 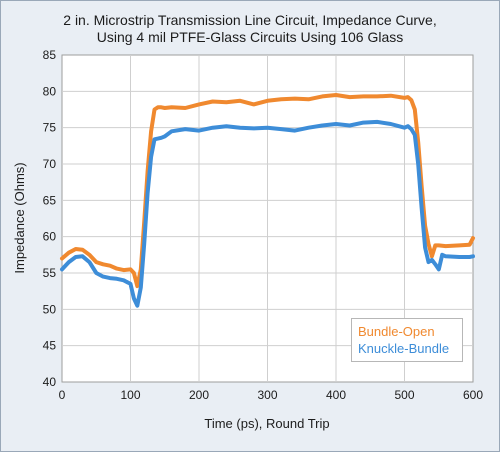 I want to click on y-tick-label: 75, so click(x=50, y=128).